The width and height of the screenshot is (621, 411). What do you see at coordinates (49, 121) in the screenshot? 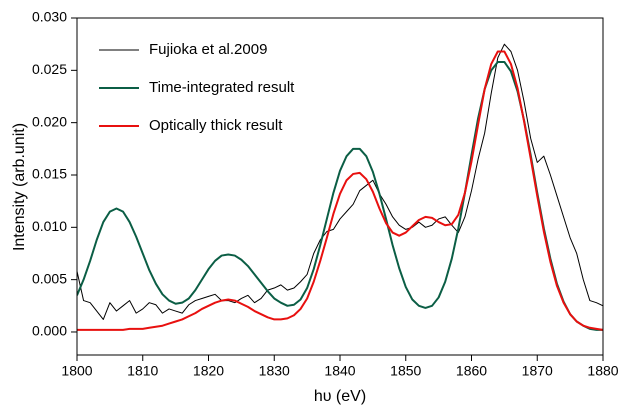
I see `y-tick-label: 0.020` at bounding box center [49, 121].